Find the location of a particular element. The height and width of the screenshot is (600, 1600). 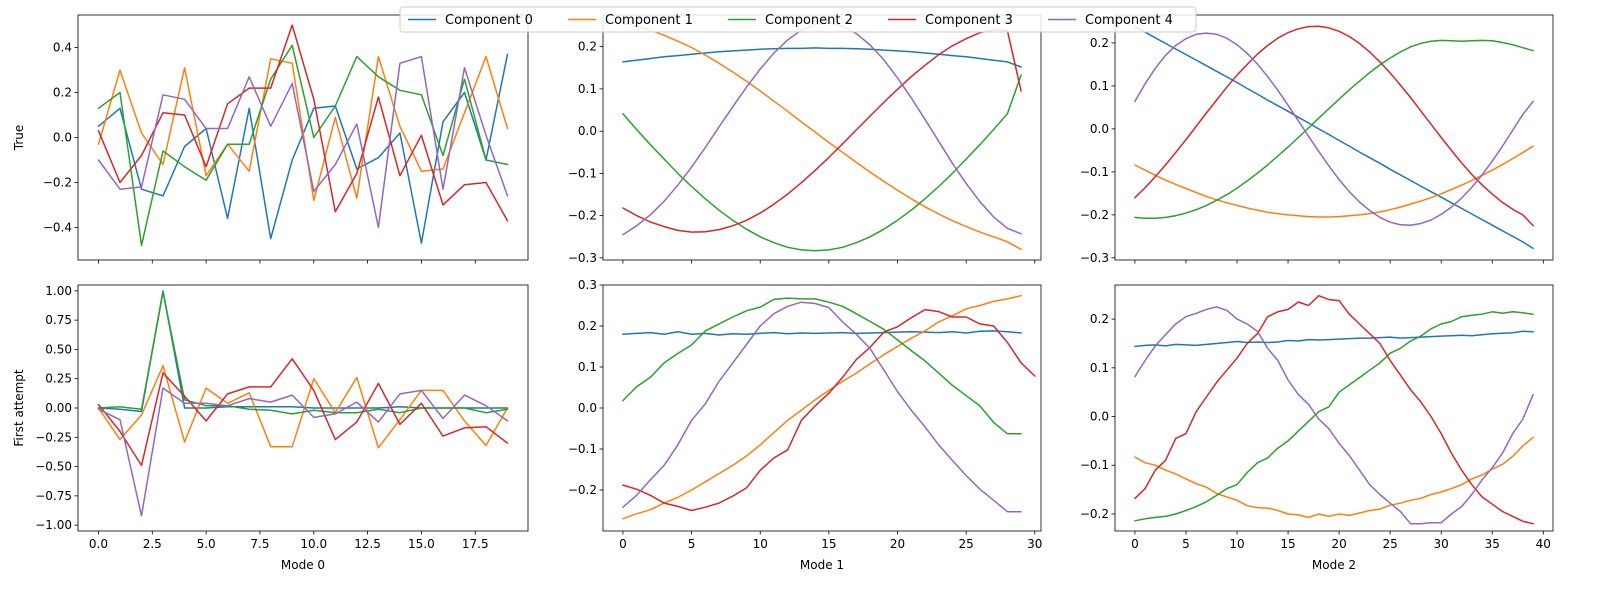

y-tick-label: 0.3 is located at coordinates (587, 285).